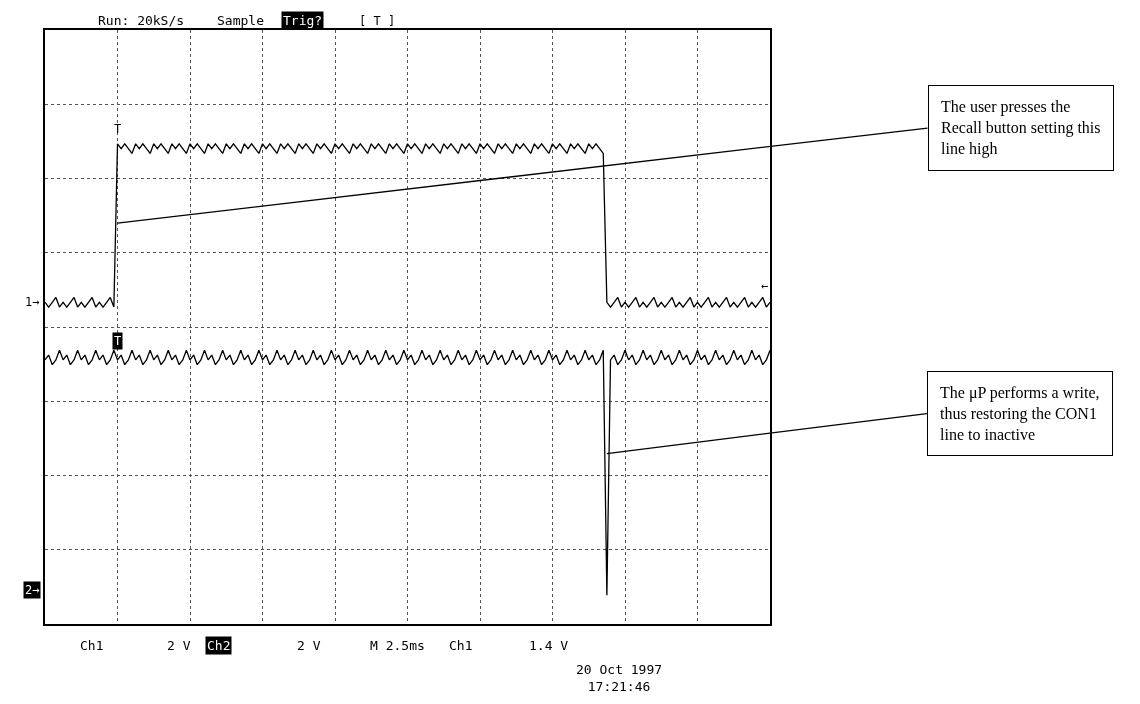 This screenshot has height=704, width=1140. What do you see at coordinates (1020, 413) in the screenshot?
I see `text: The μP performs a write, thus restoring the CON1 line to inactive` at bounding box center [1020, 413].